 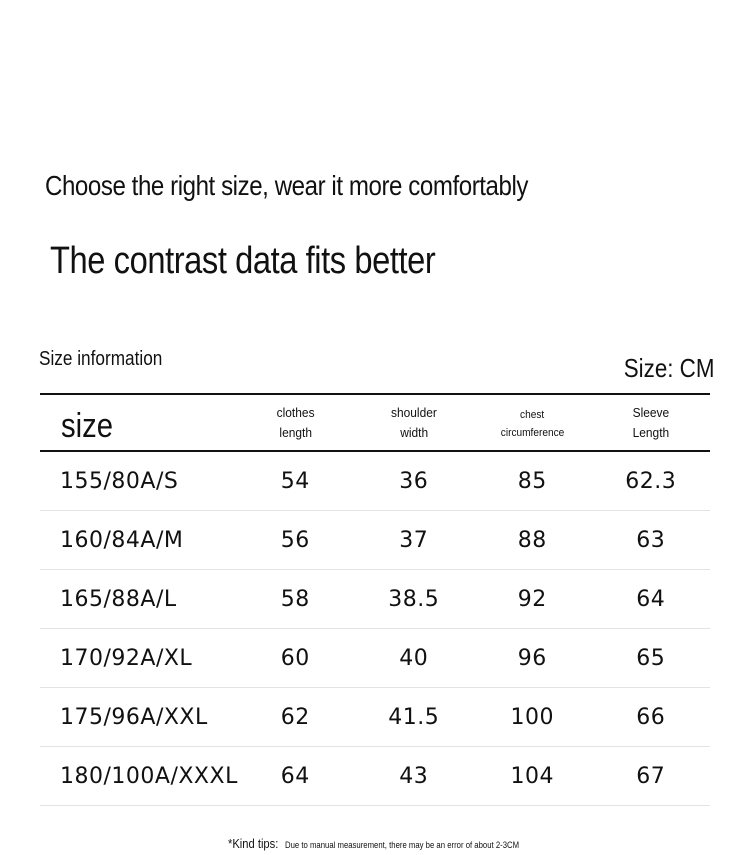 I want to click on row-size: 175/96A/XXL, so click(x=134, y=717).